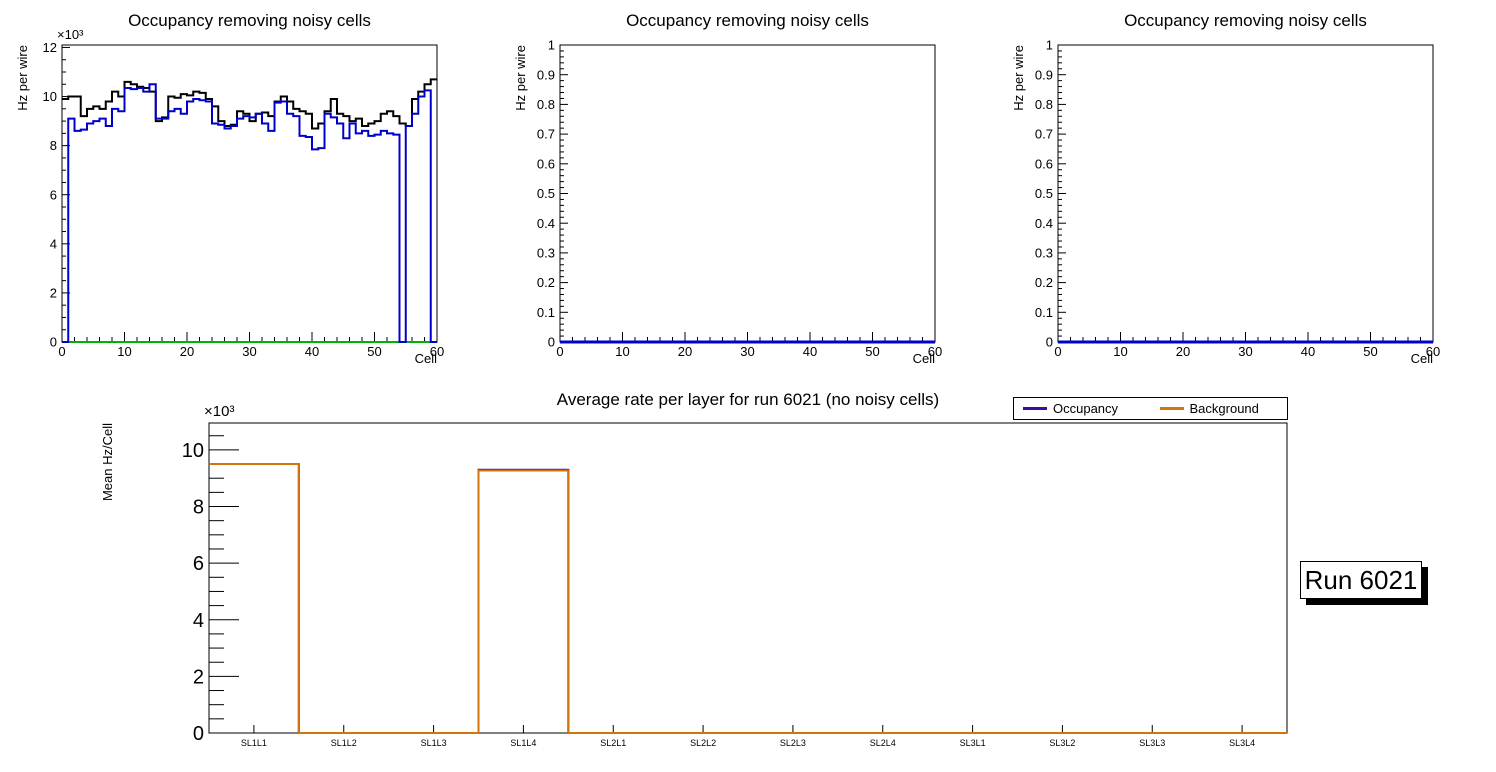 This screenshot has height=772, width=1496. I want to click on x-category-label: SL2L2, so click(703, 743).